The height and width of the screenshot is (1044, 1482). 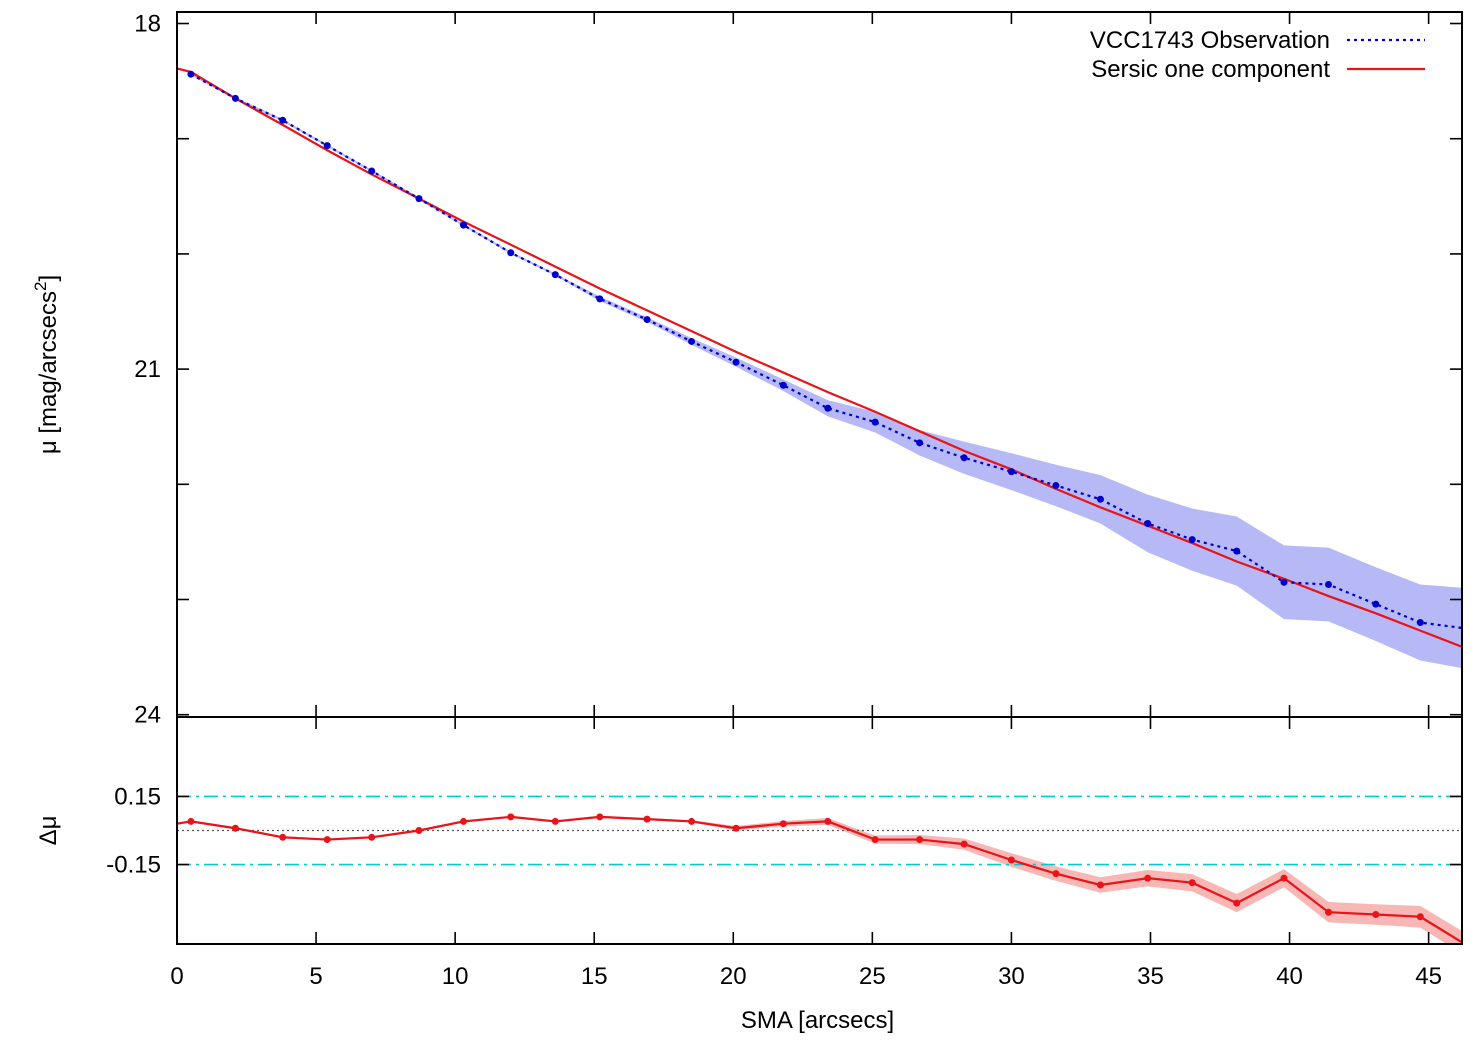 I want to click on x-tick-label: 25, so click(x=872, y=976).